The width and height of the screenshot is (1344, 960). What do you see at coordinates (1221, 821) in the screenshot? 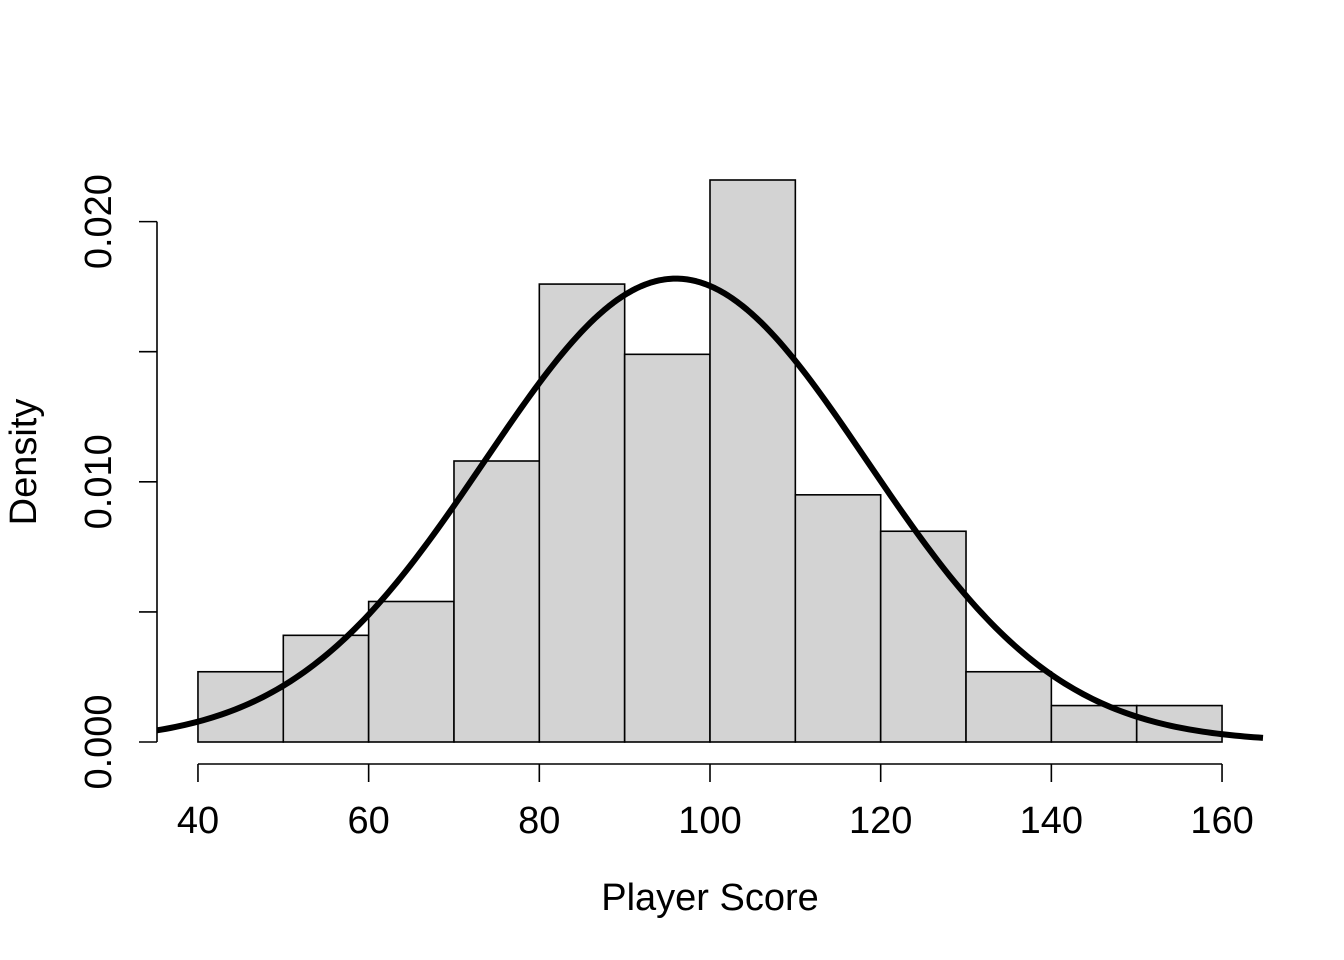
I see `x-tick-label: 160` at bounding box center [1221, 821].